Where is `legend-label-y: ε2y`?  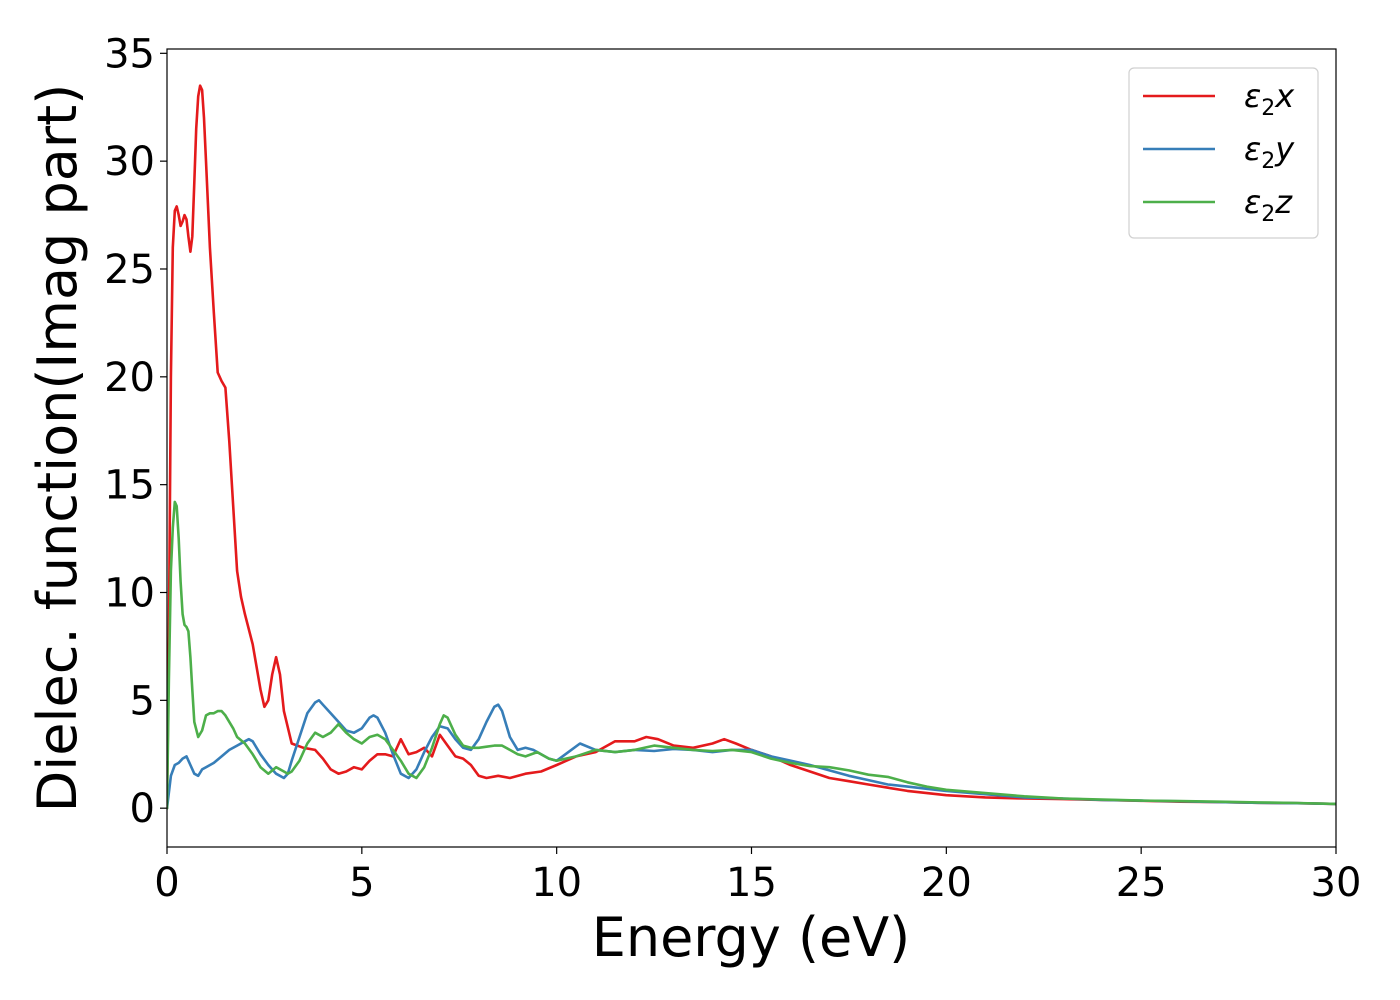
legend-label-y: ε2y is located at coordinates (1269, 152).